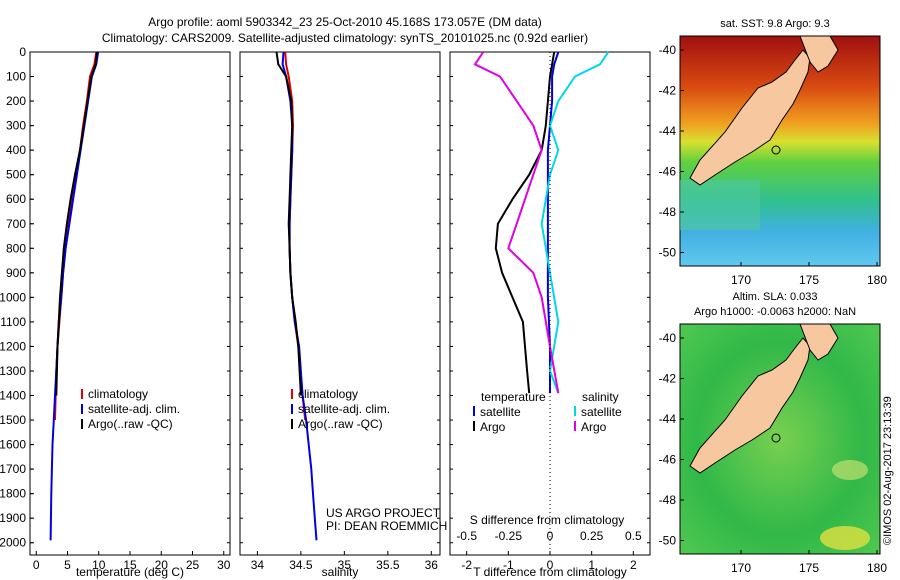  I want to click on s-axis-label: S difference from climatology, so click(547, 520).